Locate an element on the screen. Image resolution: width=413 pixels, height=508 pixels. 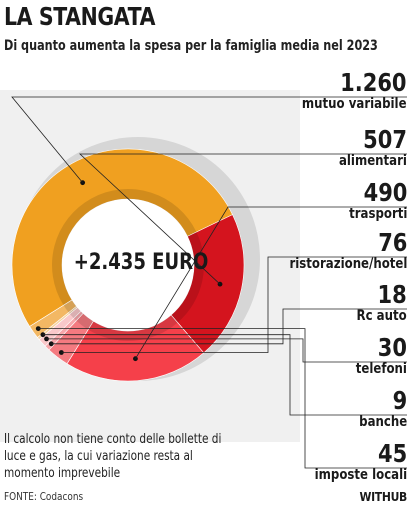
slice-label: 507 alimentari is located at coordinates (373, 148).